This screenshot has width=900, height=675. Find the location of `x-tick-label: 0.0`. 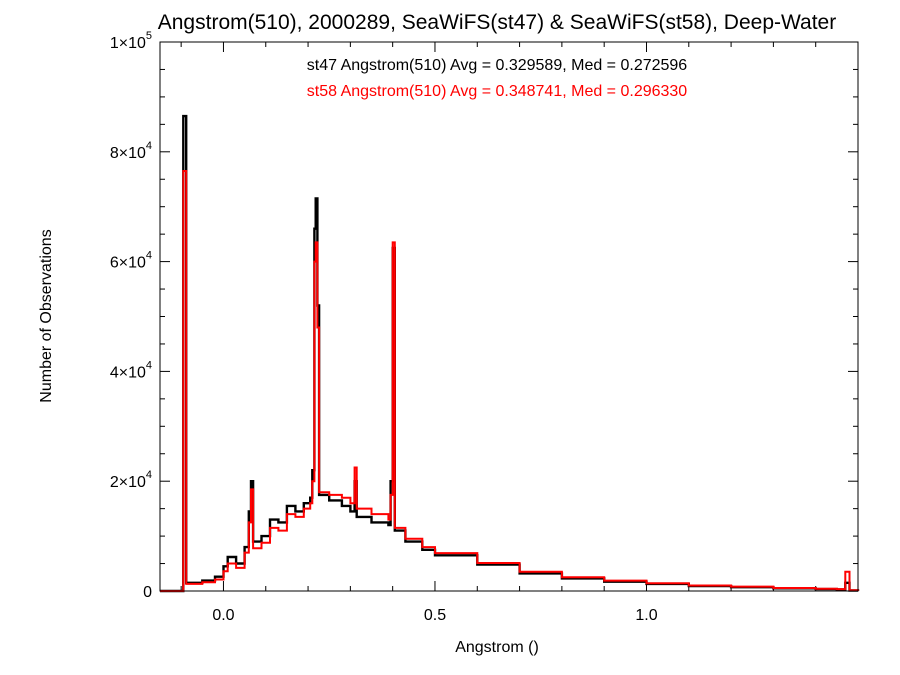

x-tick-label: 0.0 is located at coordinates (223, 615).